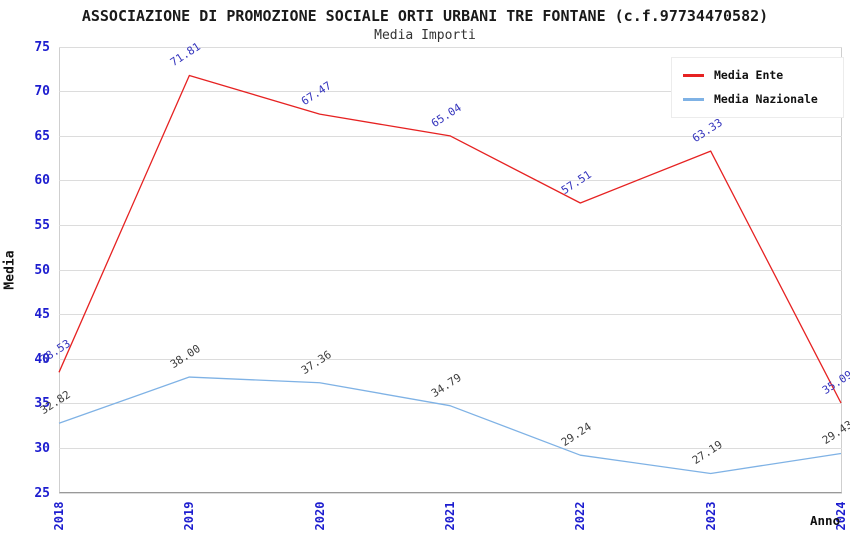  Describe the element at coordinates (766, 99) in the screenshot. I see `legend-label: Media Nazionale` at that location.